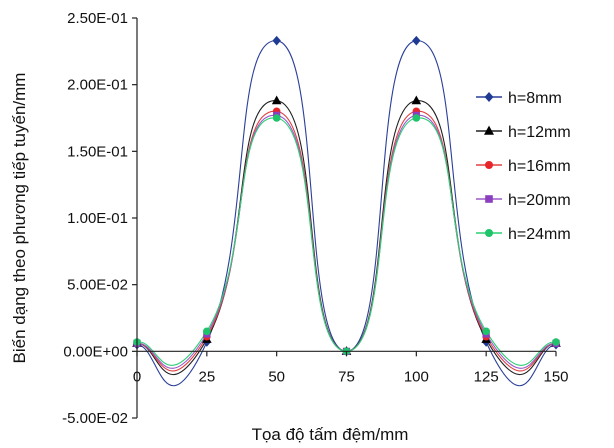 This screenshot has height=448, width=614. I want to click on x-tick-label: 25, so click(206, 376).